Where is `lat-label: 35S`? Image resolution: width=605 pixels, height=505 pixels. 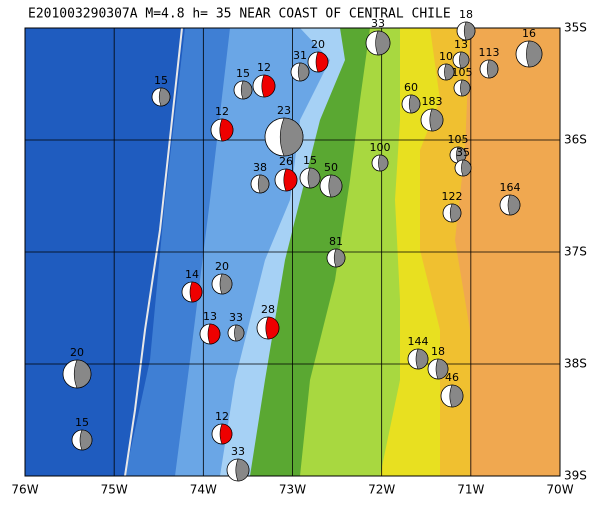 lat-label: 35S is located at coordinates (575, 28).